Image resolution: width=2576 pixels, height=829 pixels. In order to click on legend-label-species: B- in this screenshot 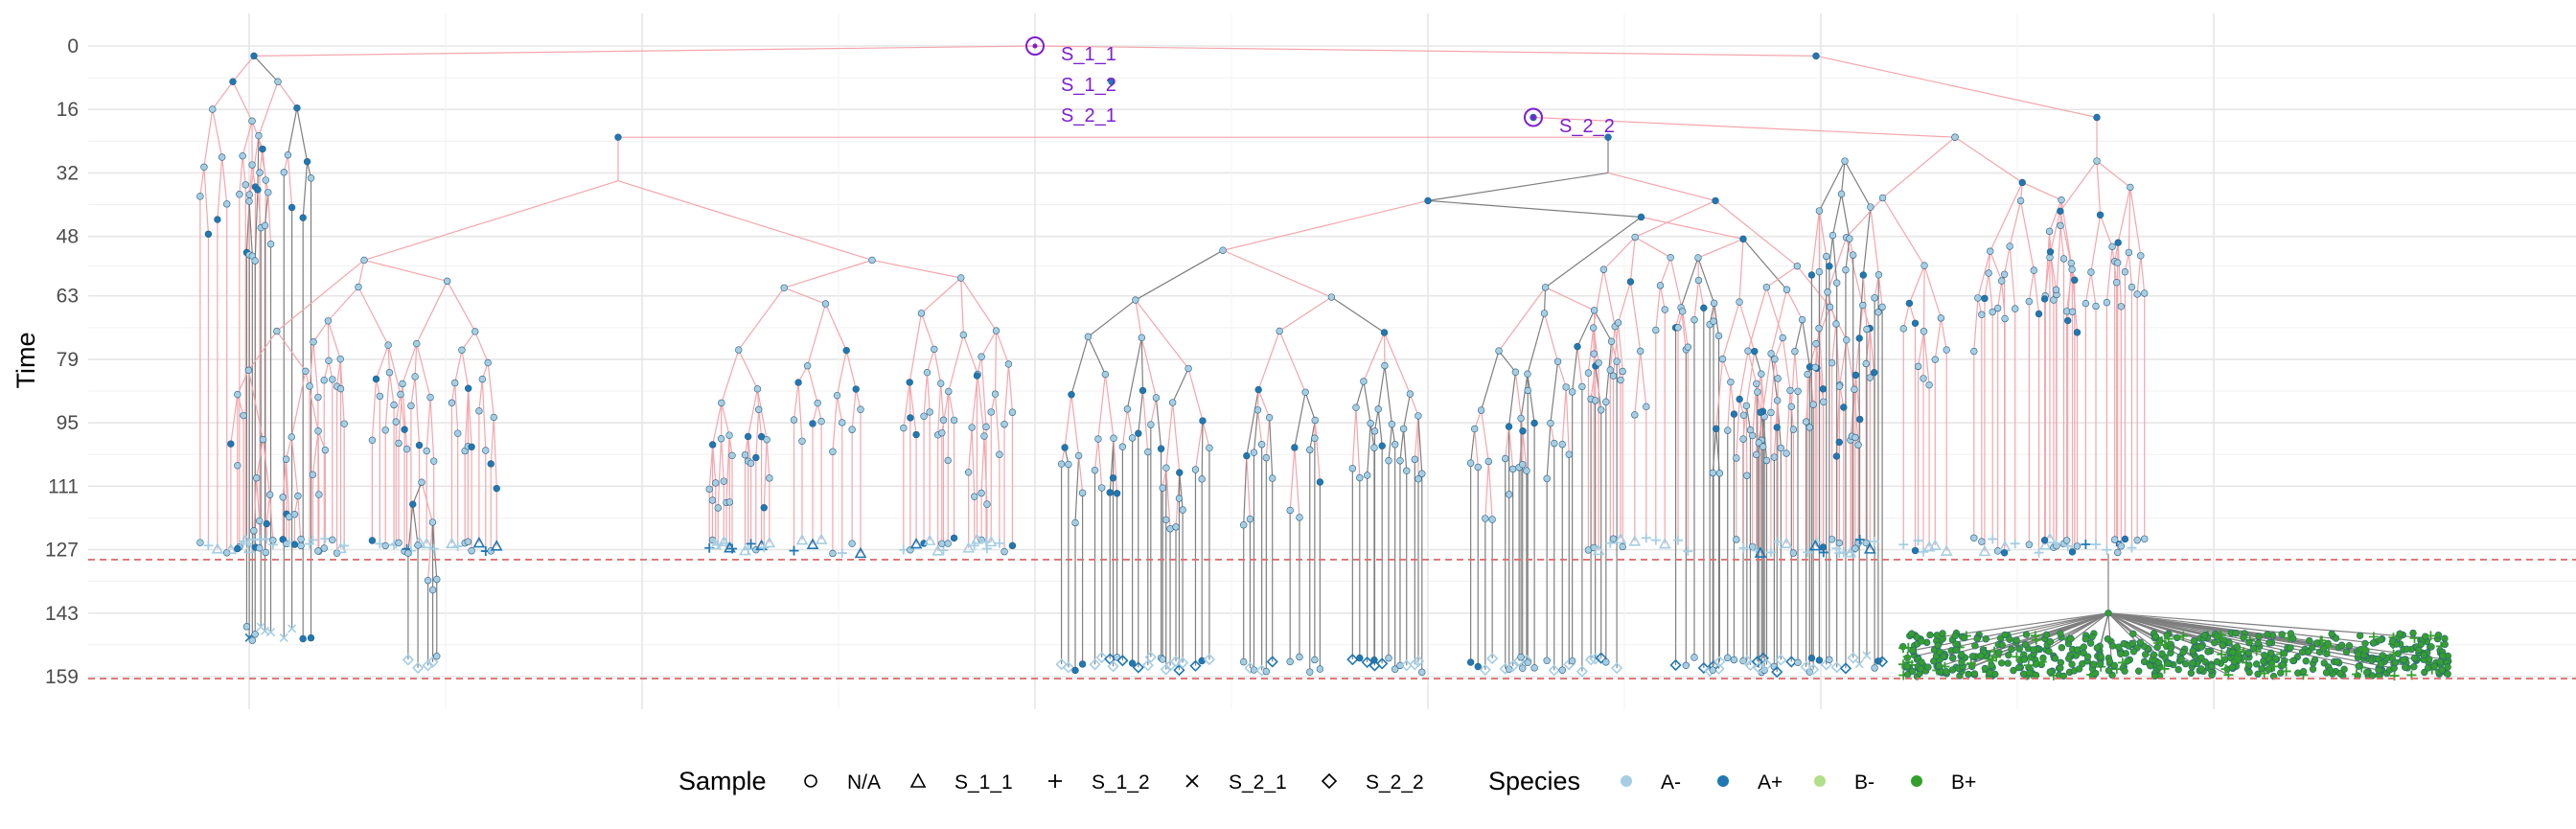, I will do `click(1864, 783)`.